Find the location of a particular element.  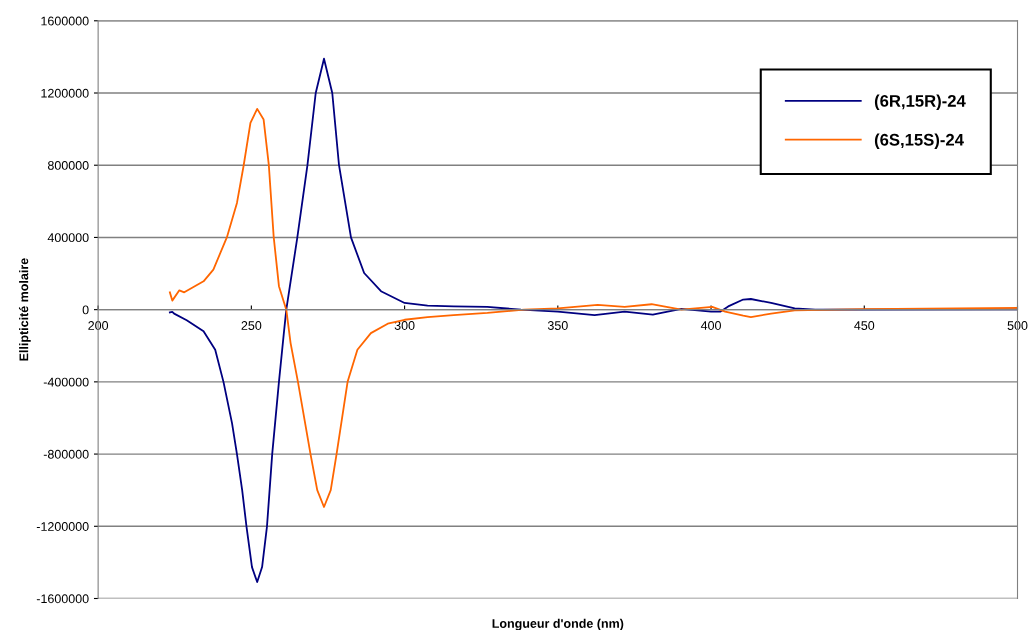

legend-label: (6S,15S)-24 is located at coordinates (919, 141).